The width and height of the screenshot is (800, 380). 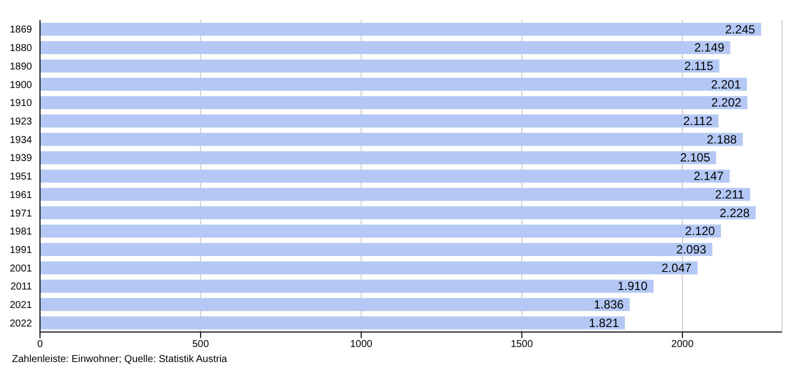 What do you see at coordinates (676, 267) in the screenshot?
I see `data-label: 2.047` at bounding box center [676, 267].